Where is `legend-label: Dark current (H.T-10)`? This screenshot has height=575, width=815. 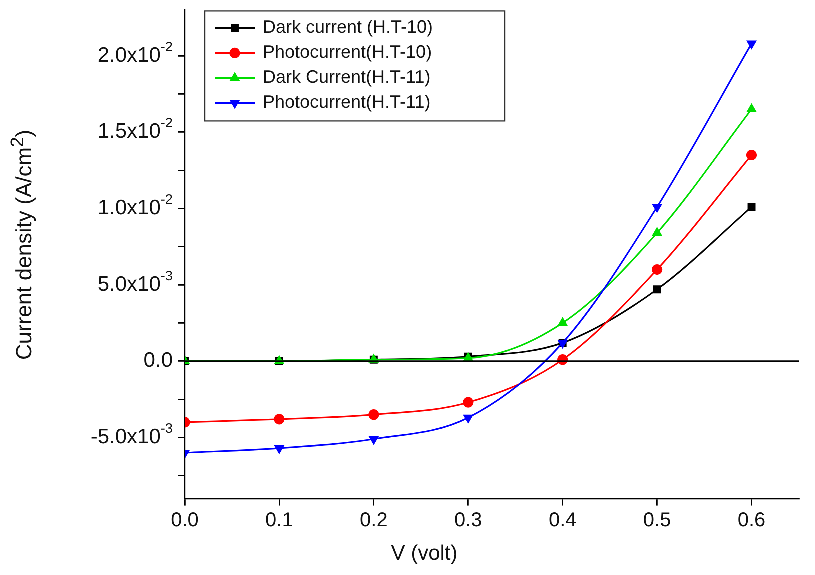
legend-label: Dark current (H.T-10) is located at coordinates (348, 27).